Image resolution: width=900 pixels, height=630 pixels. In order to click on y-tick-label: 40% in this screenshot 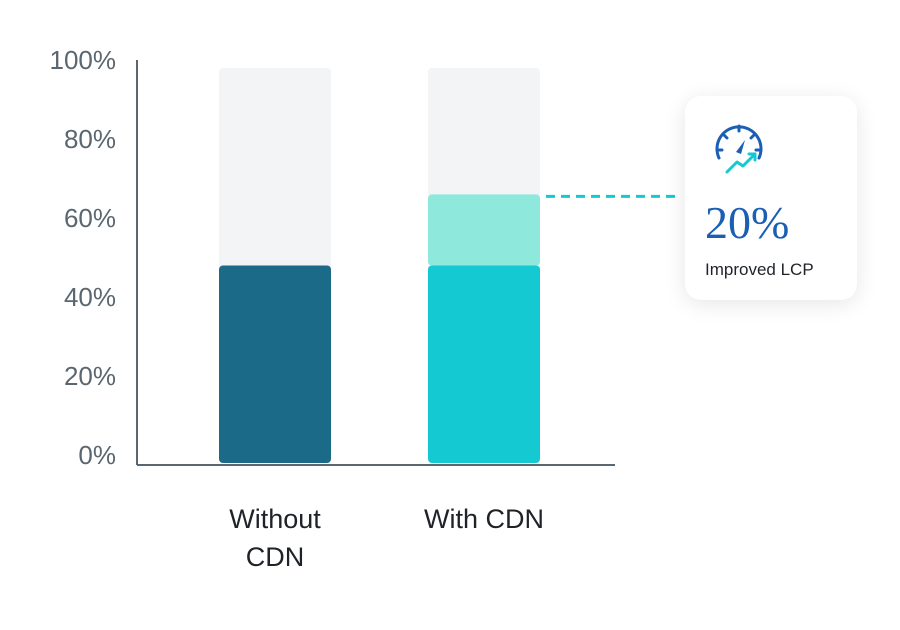, I will do `click(90, 297)`.